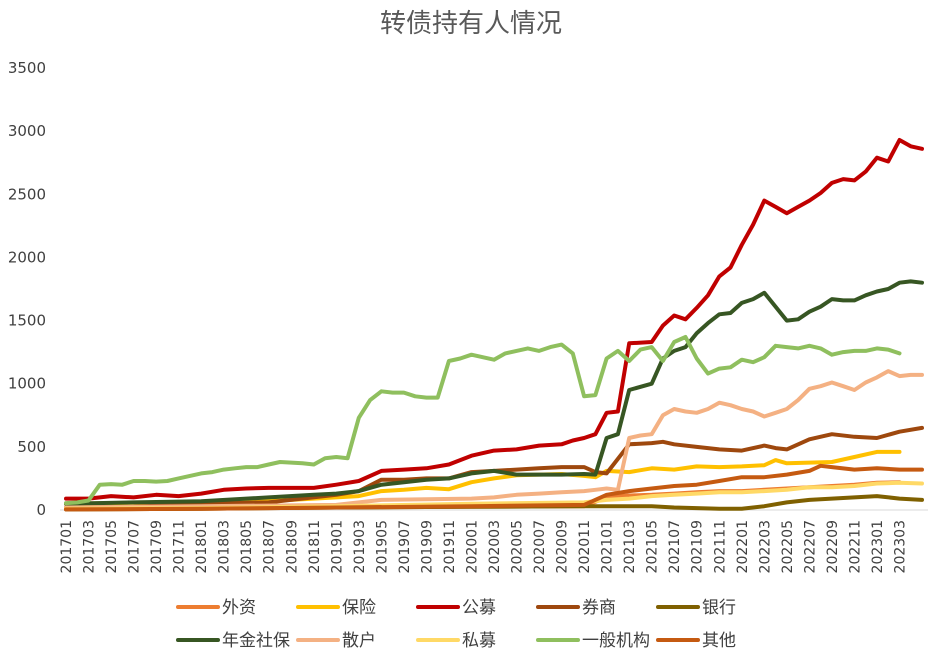  I want to click on x-tick-label: 202109, so click(698, 546).